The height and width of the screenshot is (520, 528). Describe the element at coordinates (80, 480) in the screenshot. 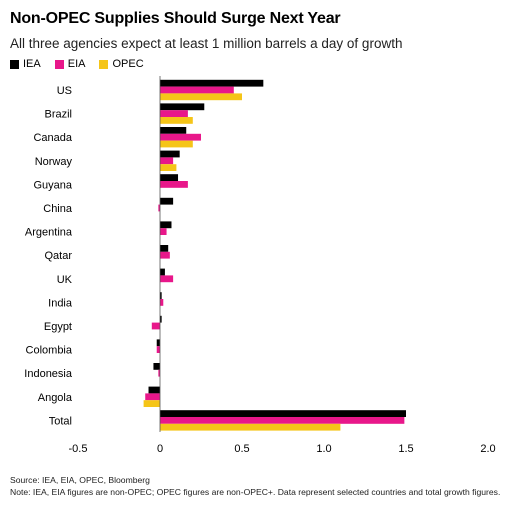

I see `source-note: Source: IEA, EIA, OPEC, Bloomberg` at that location.